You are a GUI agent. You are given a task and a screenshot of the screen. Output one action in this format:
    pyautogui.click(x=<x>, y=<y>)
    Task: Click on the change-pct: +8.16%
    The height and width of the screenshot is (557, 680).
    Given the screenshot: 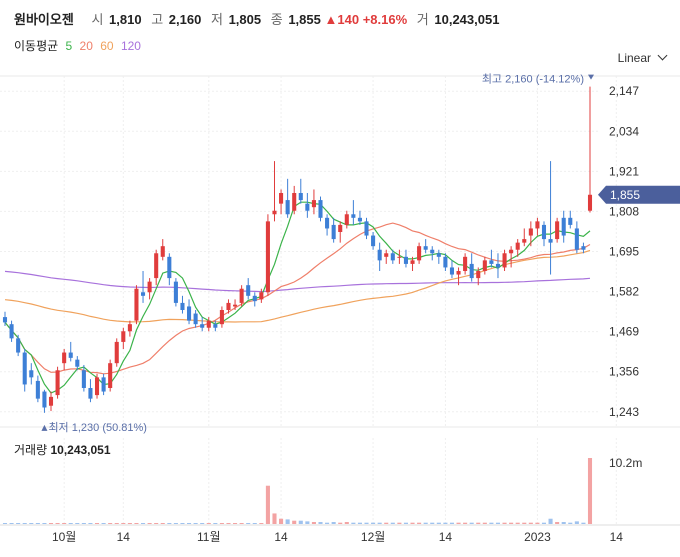 What is the action you would take?
    pyautogui.click(x=385, y=19)
    